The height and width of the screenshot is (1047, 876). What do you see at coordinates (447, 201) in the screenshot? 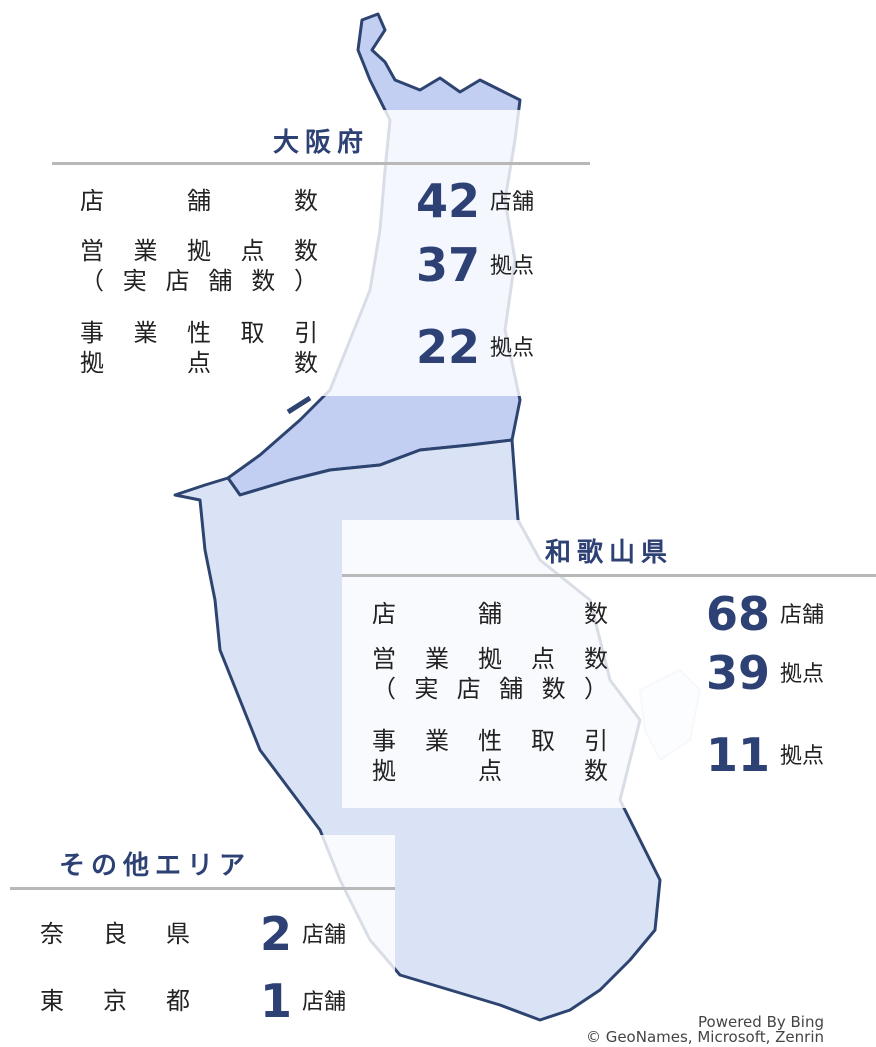
I see `value: 42` at bounding box center [447, 201].